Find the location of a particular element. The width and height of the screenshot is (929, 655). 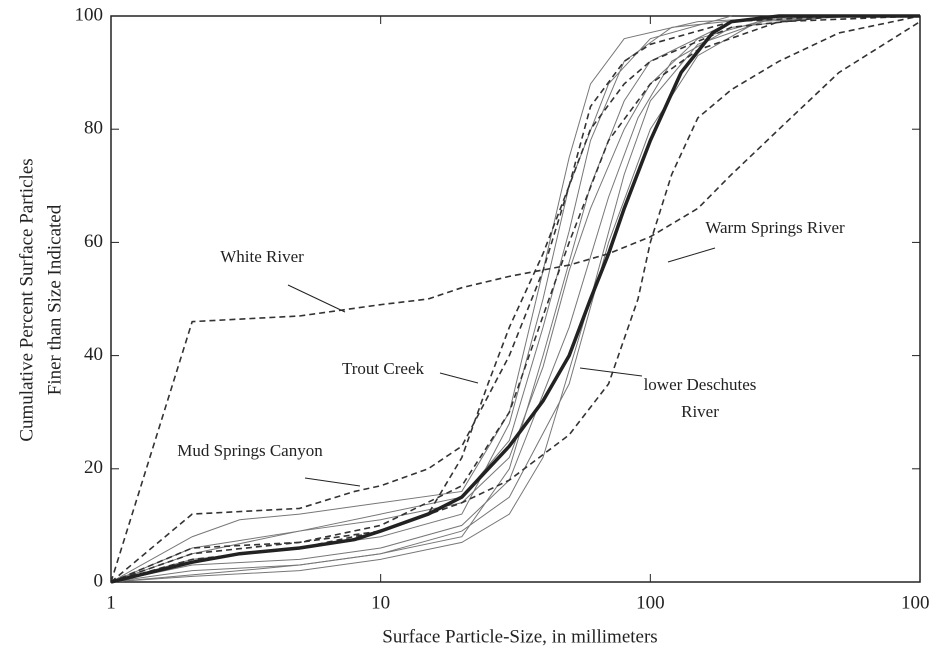

y-tick-label: 100 is located at coordinates (89, 14).